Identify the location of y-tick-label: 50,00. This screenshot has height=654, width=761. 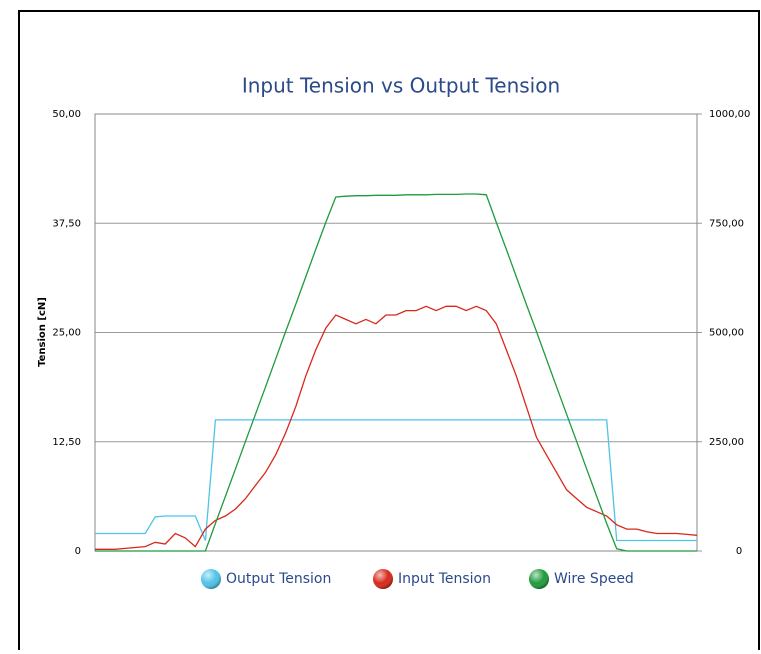
(66, 114).